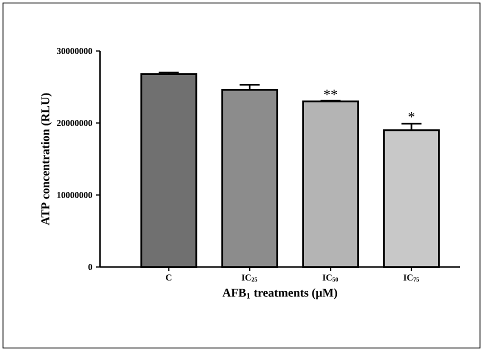 This screenshot has height=351, width=483. What do you see at coordinates (169, 277) in the screenshot?
I see `x-tick-label: C` at bounding box center [169, 277].